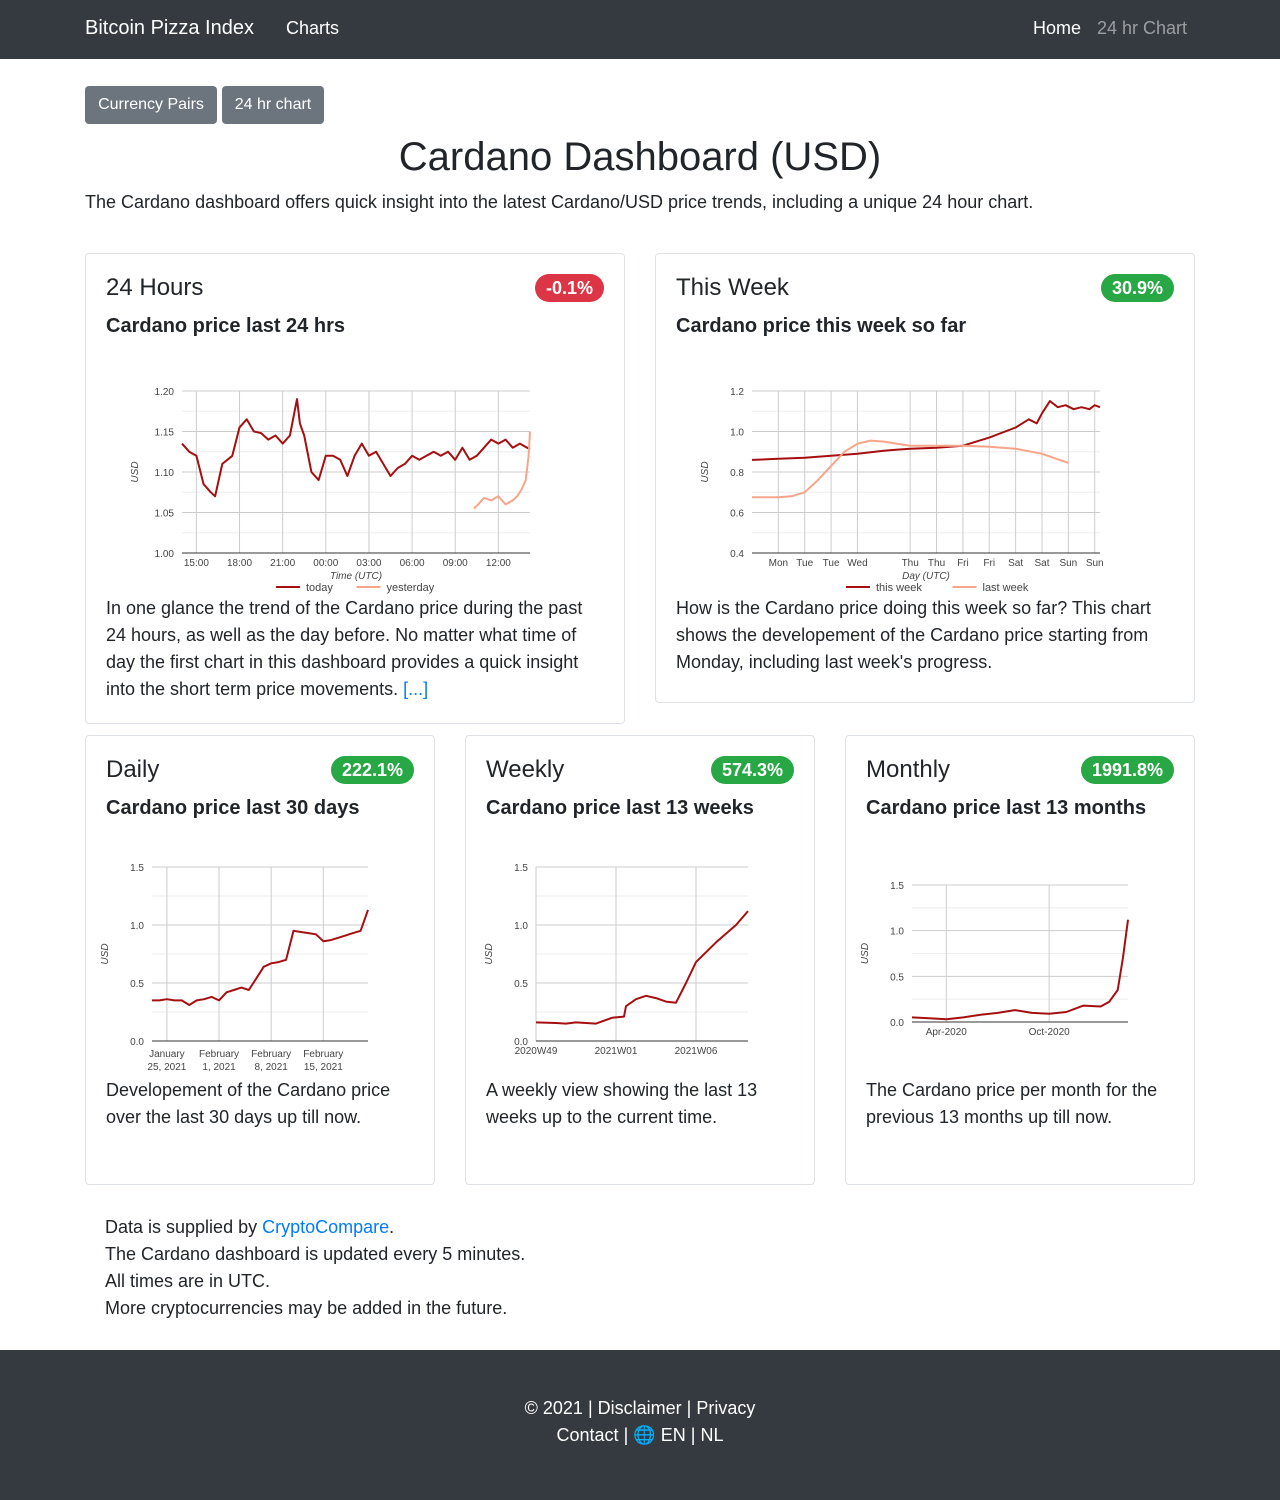  Describe the element at coordinates (778, 563) in the screenshot. I see `x-tick-label: Mon` at that location.